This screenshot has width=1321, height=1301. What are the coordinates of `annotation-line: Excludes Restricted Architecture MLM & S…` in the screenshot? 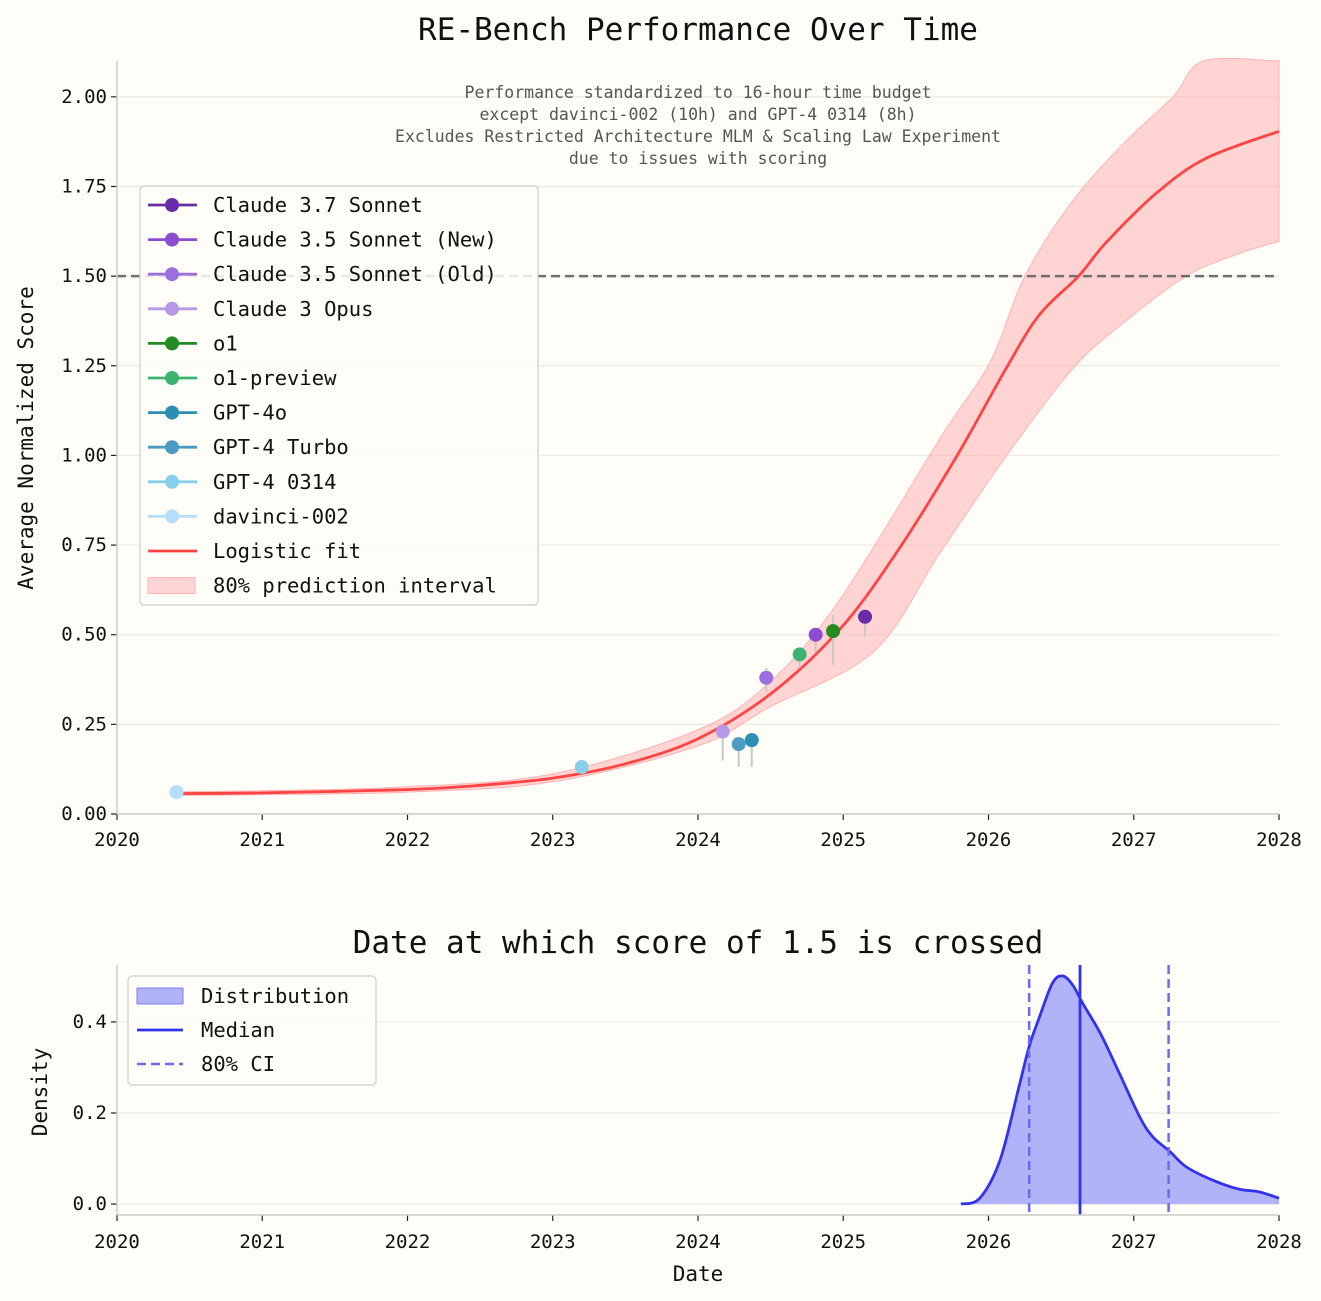 It's located at (698, 136).